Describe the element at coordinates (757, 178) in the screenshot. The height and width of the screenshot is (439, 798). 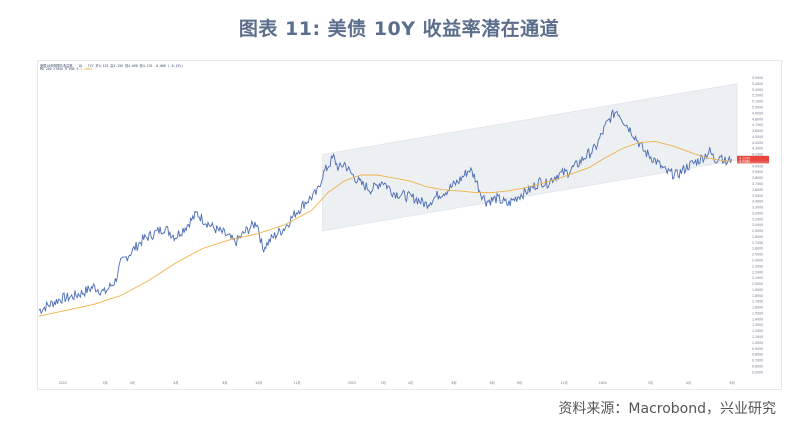
I see `y-tick-label: 3.8000` at that location.